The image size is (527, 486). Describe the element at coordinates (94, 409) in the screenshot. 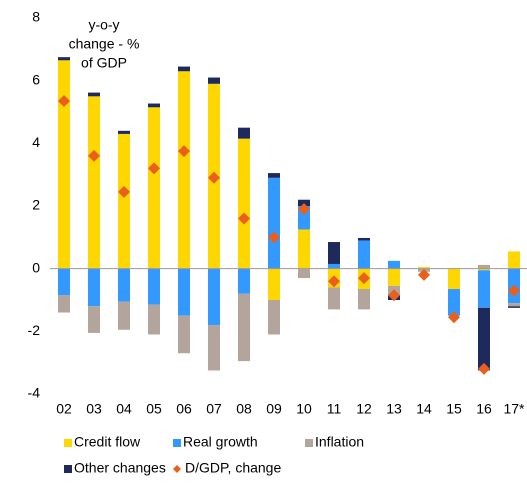

I see `x-tick-label: 03` at that location.